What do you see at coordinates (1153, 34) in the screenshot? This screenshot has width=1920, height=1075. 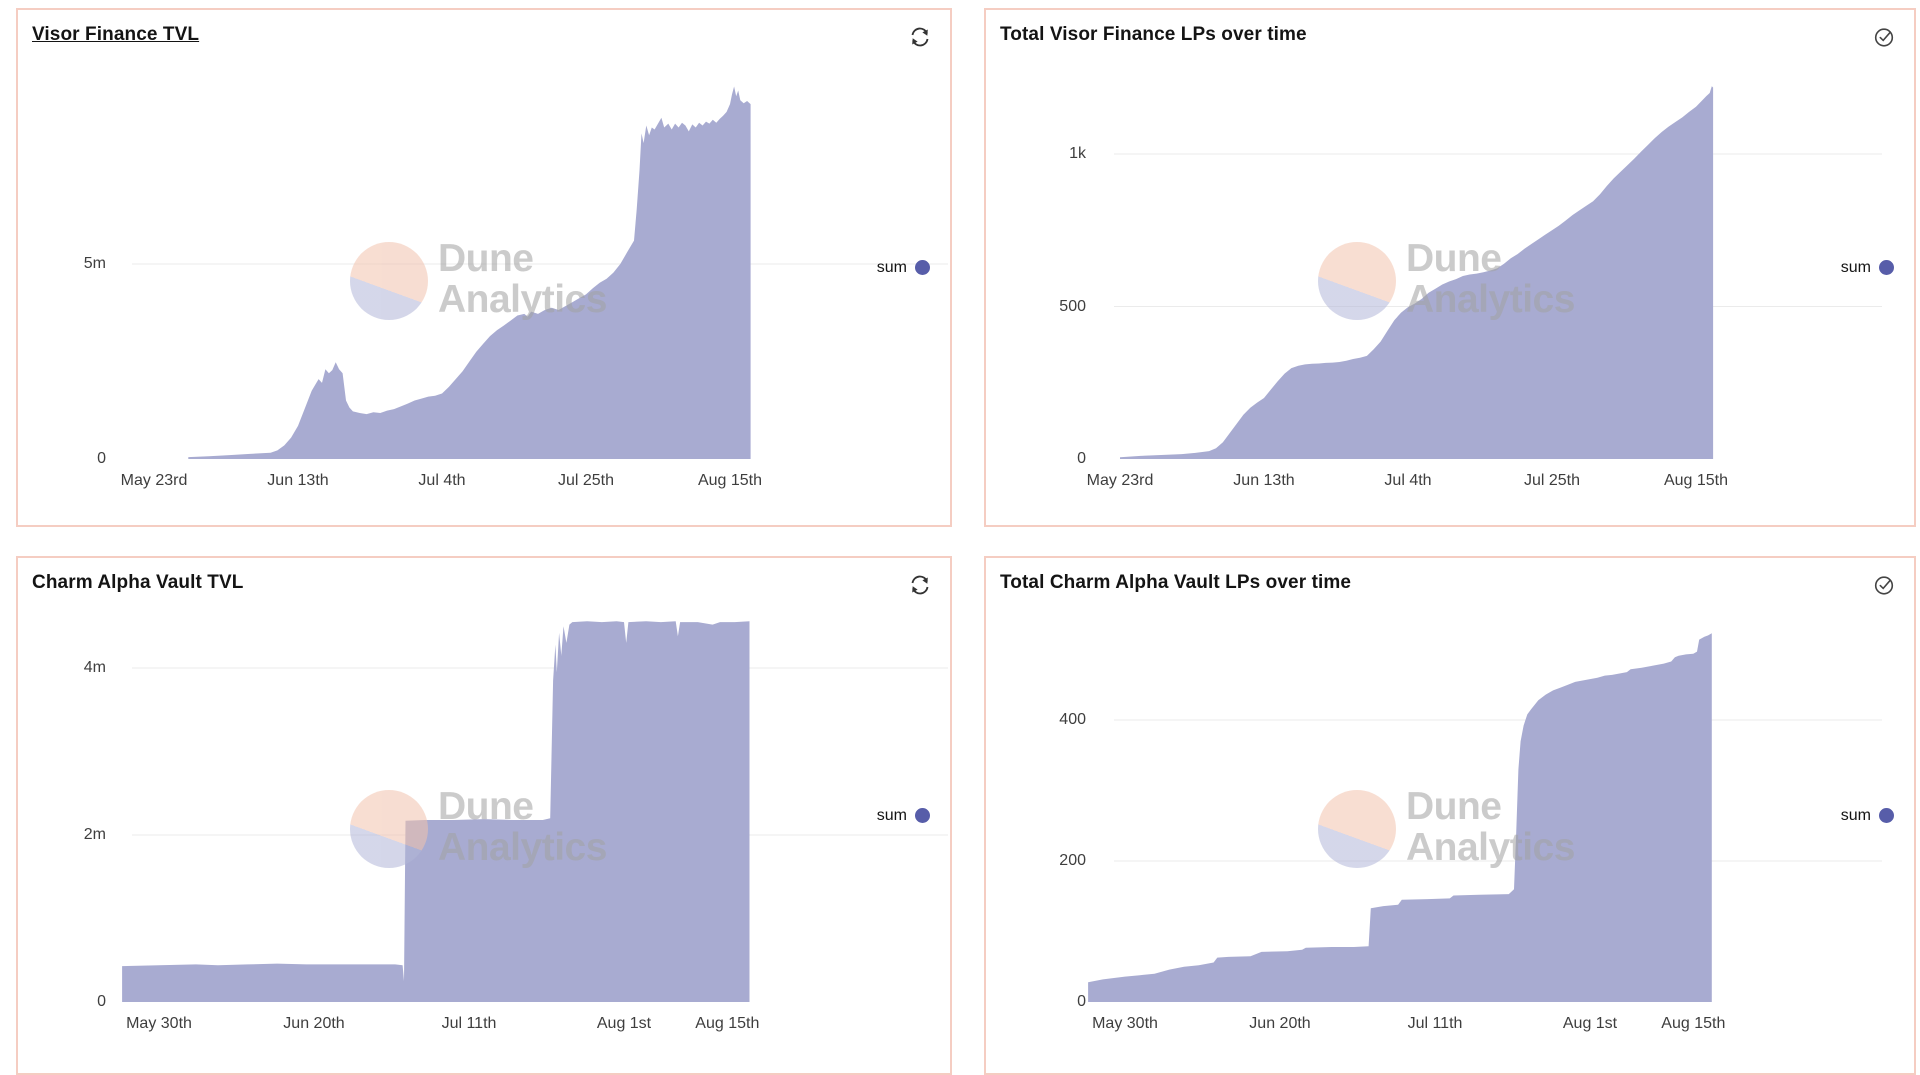 I see `chart-title: Total Visor Finance LPs over time` at bounding box center [1153, 34].